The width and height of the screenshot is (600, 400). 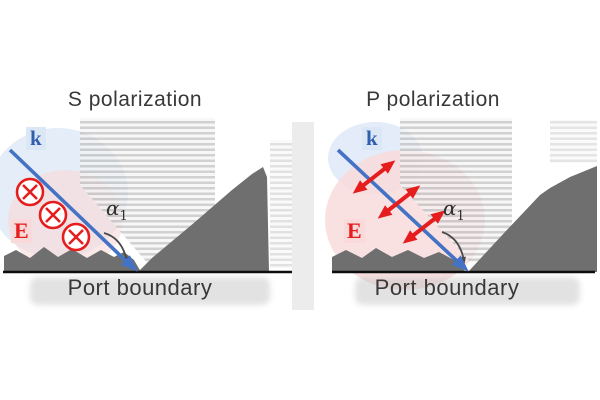 I want to click on p-polarization-diagram, so click(x=464, y=211).